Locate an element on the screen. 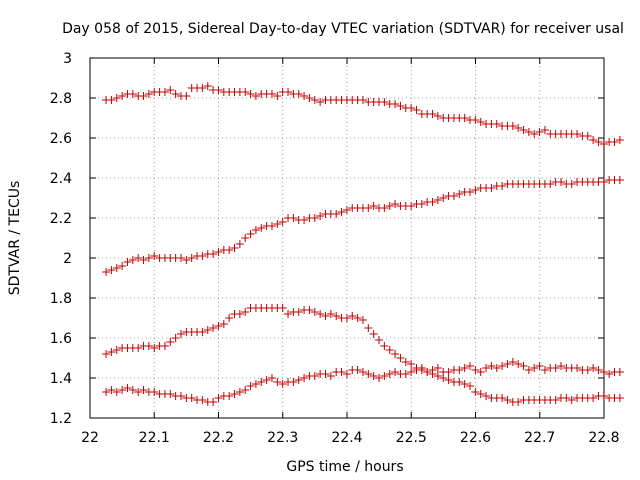  x-tick-label: 22 is located at coordinates (90, 438).